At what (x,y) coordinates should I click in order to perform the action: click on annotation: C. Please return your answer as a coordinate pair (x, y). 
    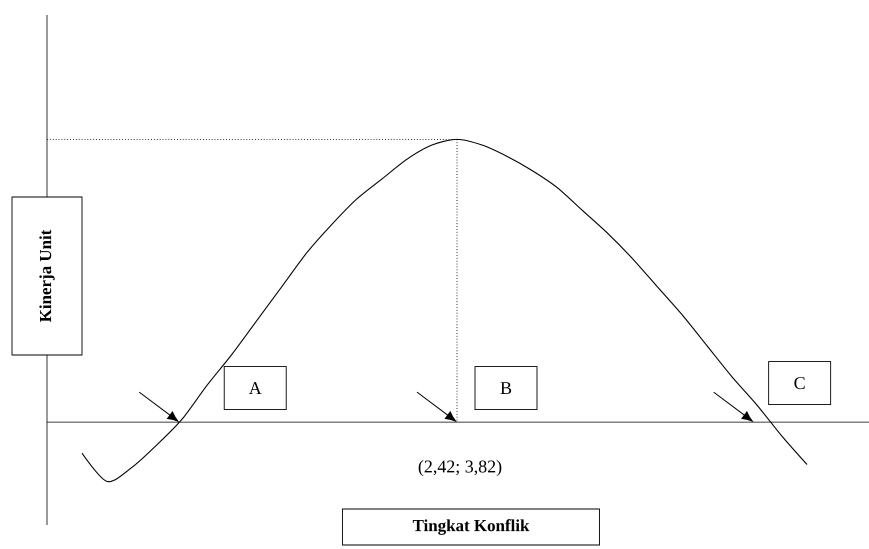
    Looking at the image, I should click on (799, 383).